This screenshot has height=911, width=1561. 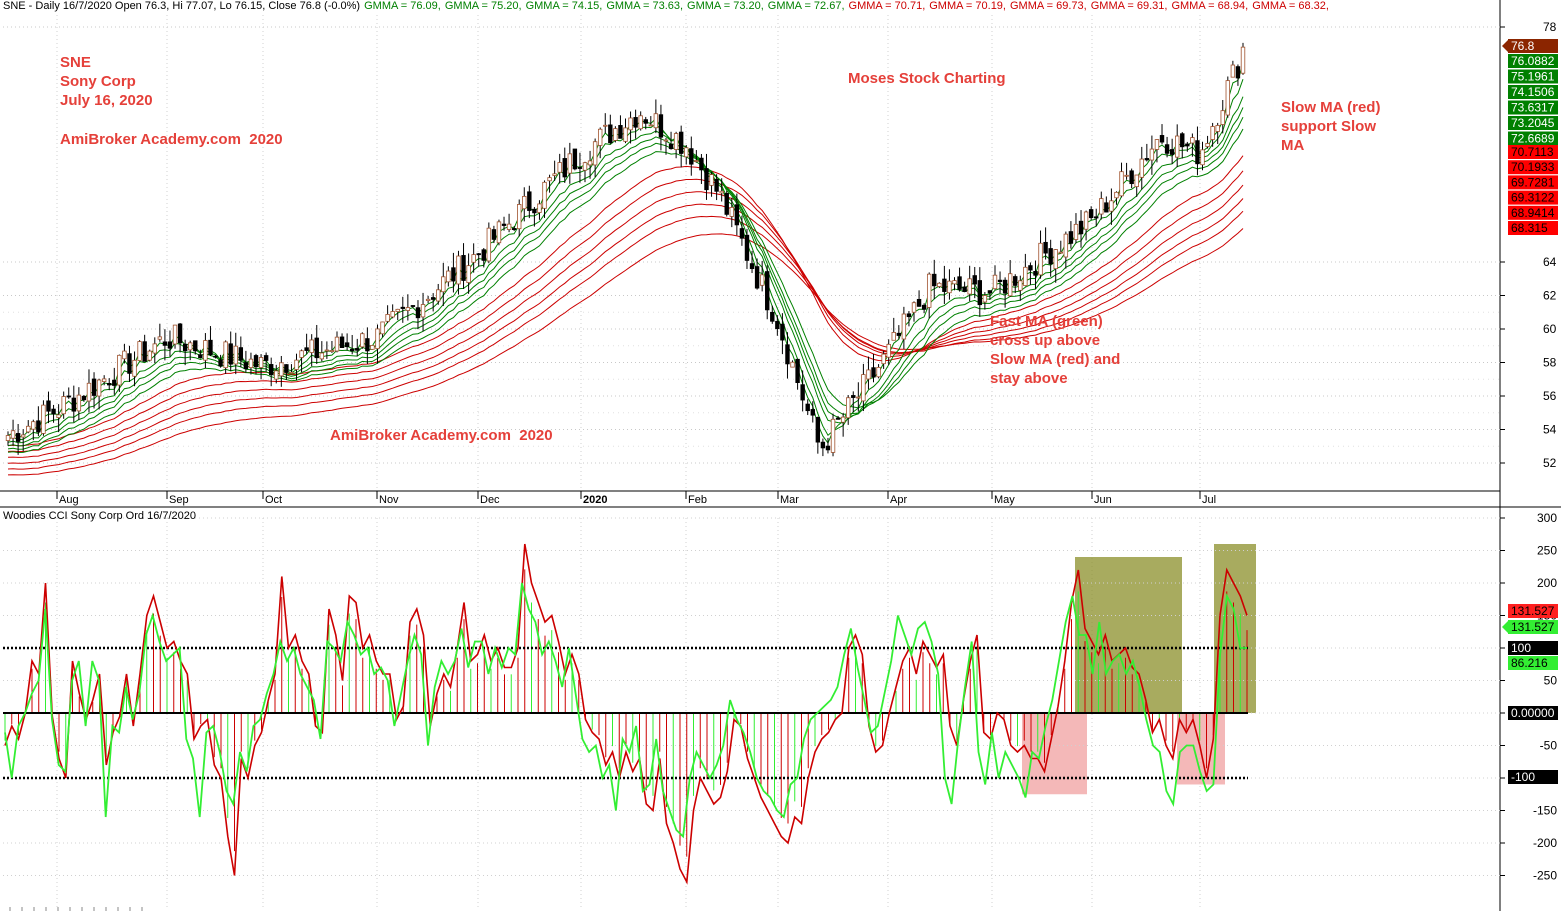 What do you see at coordinates (1529, 228) in the screenshot?
I see `slow-ma-label: 68.315` at bounding box center [1529, 228].